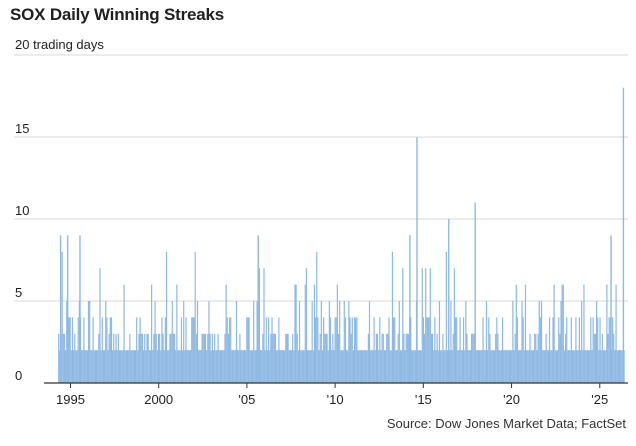 This screenshot has width=636, height=446. What do you see at coordinates (599, 399) in the screenshot?
I see `x-tick-label: '25` at bounding box center [599, 399].